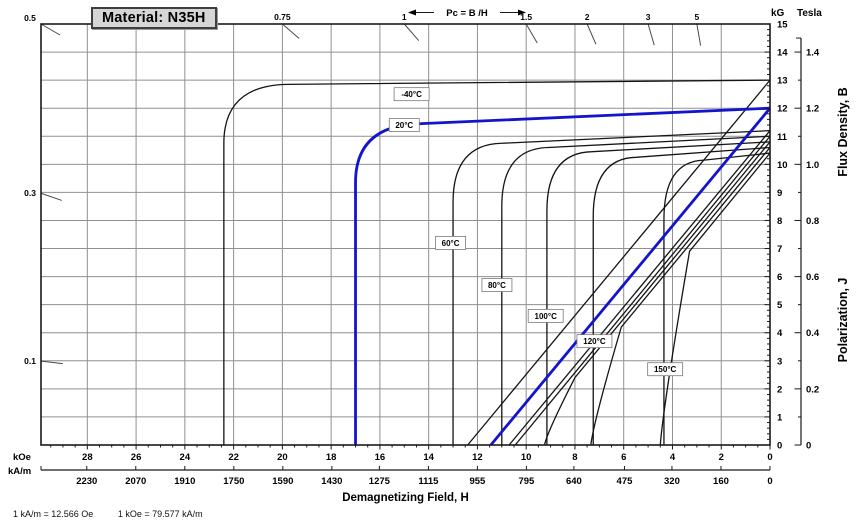 This screenshot has width=857, height=530. I want to click on kg-unit-label: kG, so click(778, 13).